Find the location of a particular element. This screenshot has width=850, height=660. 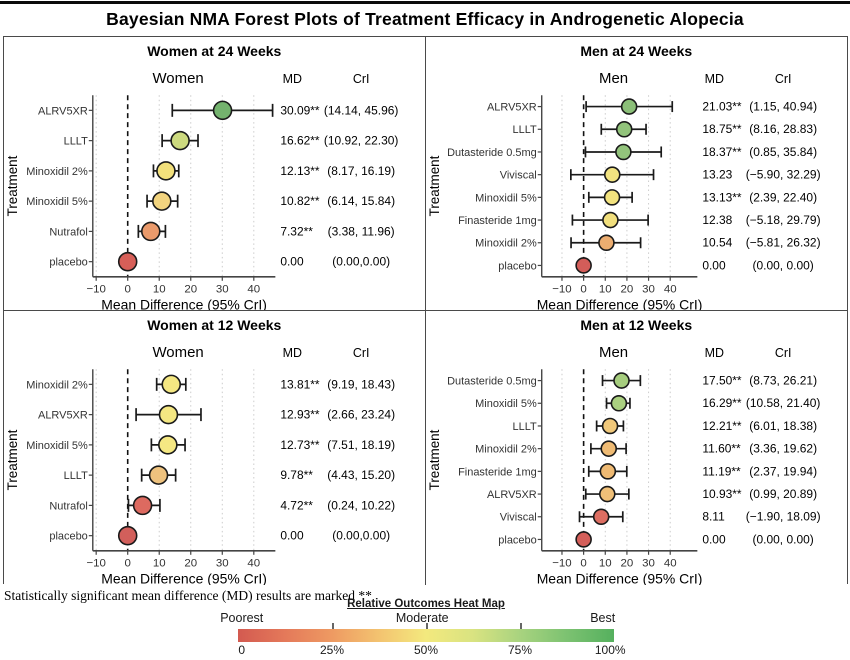

md-value: 21.03** is located at coordinates (722, 107).